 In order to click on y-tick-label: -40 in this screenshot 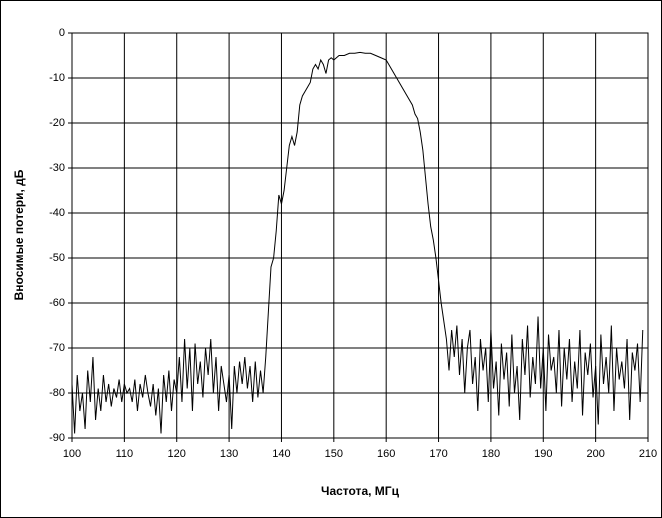, I will do `click(57, 213)`.